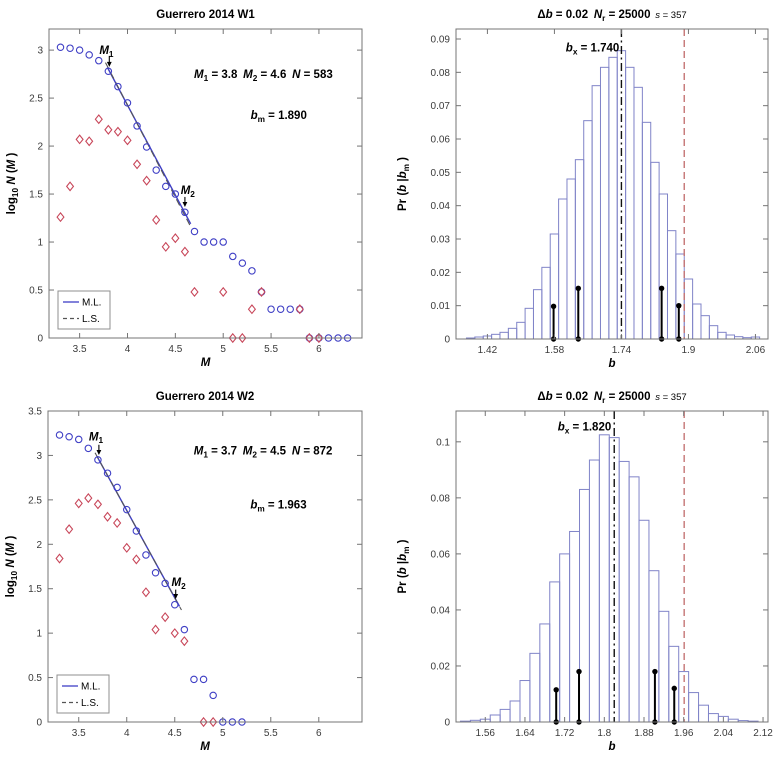 The image size is (776, 764). What do you see at coordinates (175, 733) in the screenshot?
I see `x-tick-label: 4.5` at bounding box center [175, 733].